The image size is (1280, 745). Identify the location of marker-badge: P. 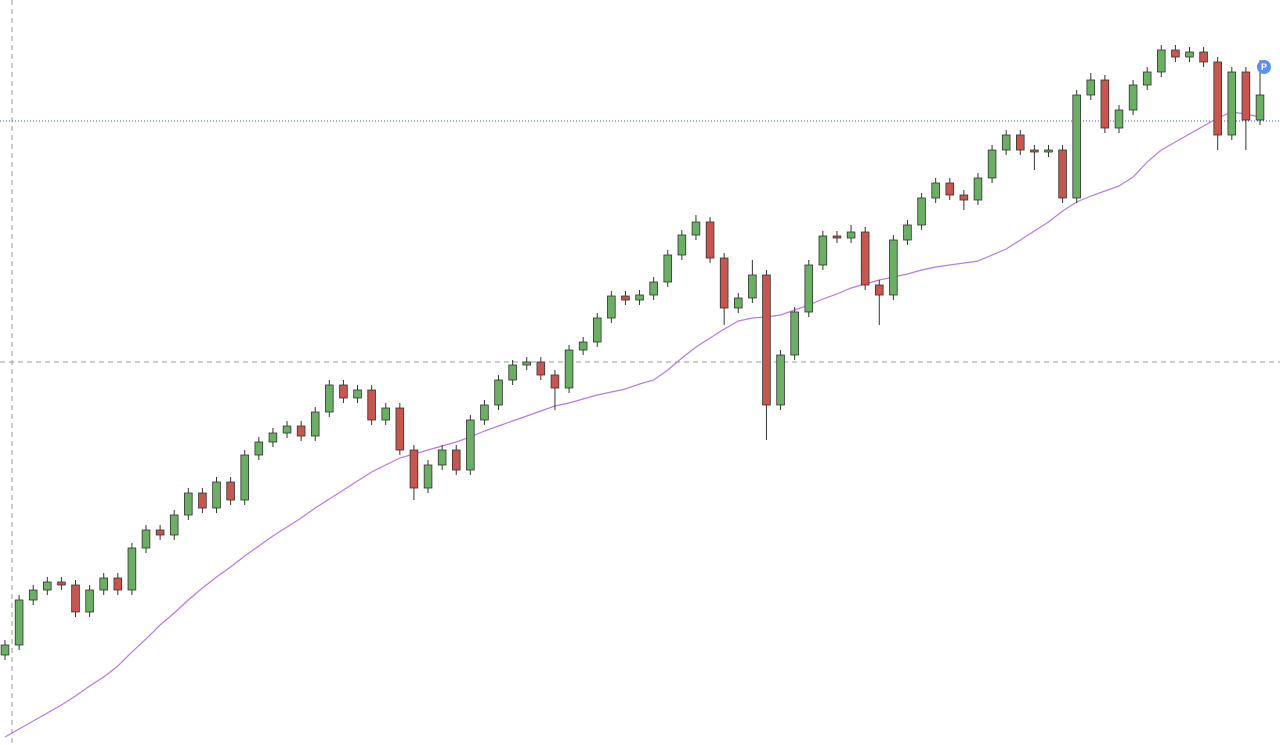
(1264, 67).